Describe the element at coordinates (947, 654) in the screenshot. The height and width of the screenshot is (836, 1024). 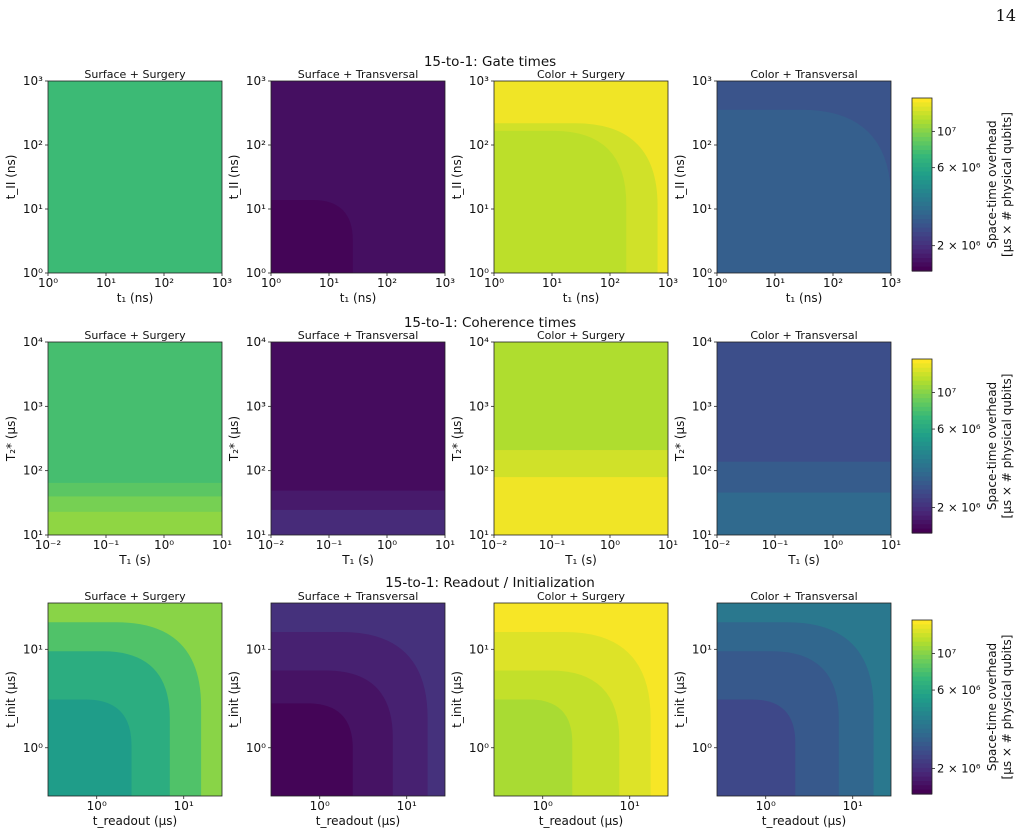
I see `colorbar-tick-label: 10⁷` at that location.